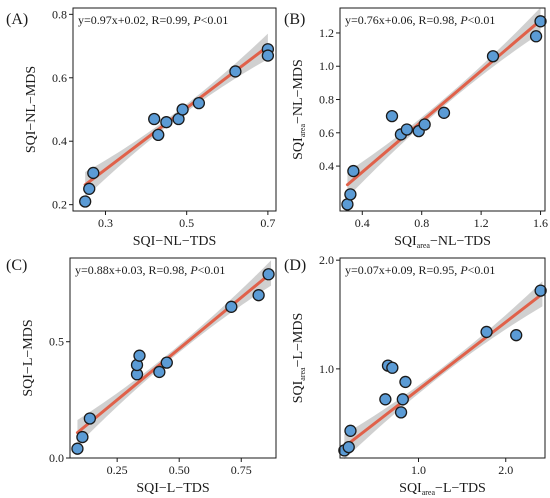 Image resolution: width=550 pixels, height=498 pixels. What do you see at coordinates (418, 470) in the screenshot?
I see `x-tick-label: 1.0` at bounding box center [418, 470].